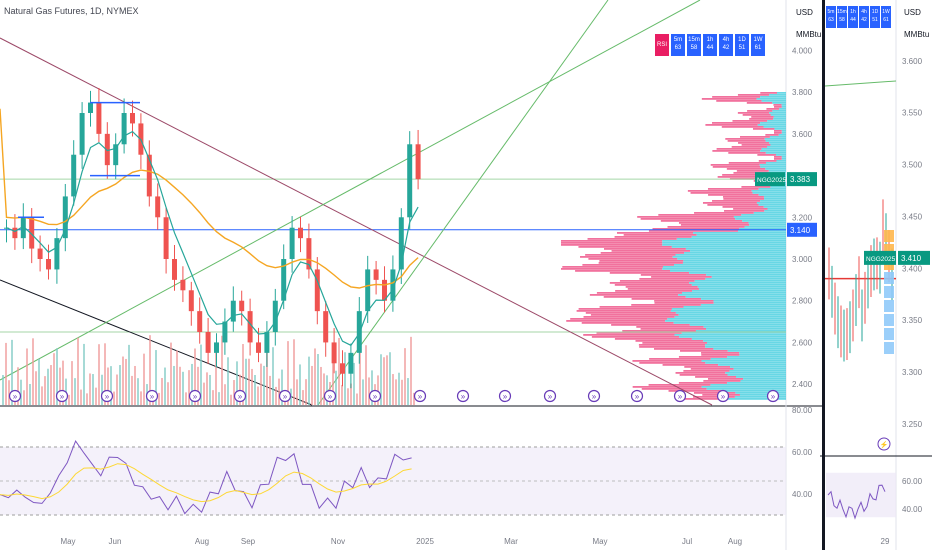 This screenshot has height=550, width=932. Describe the element at coordinates (599, 541) in the screenshot. I see `time-tick-label: May` at that location.